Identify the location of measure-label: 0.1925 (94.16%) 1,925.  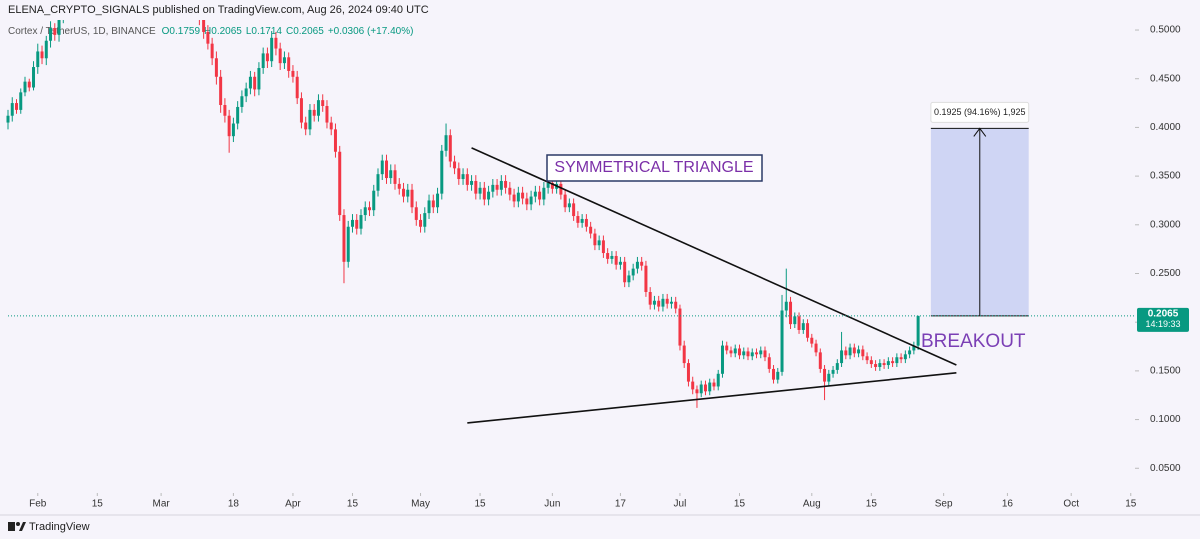
(980, 112).